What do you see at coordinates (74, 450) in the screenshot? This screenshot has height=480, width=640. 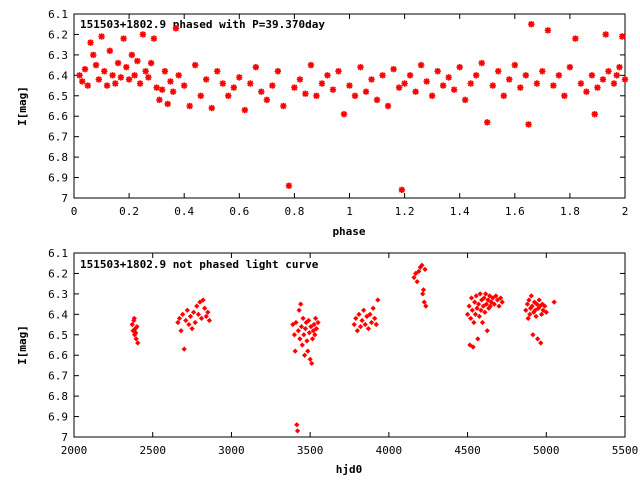 I see `x-tick-label: 2000` at bounding box center [74, 450].